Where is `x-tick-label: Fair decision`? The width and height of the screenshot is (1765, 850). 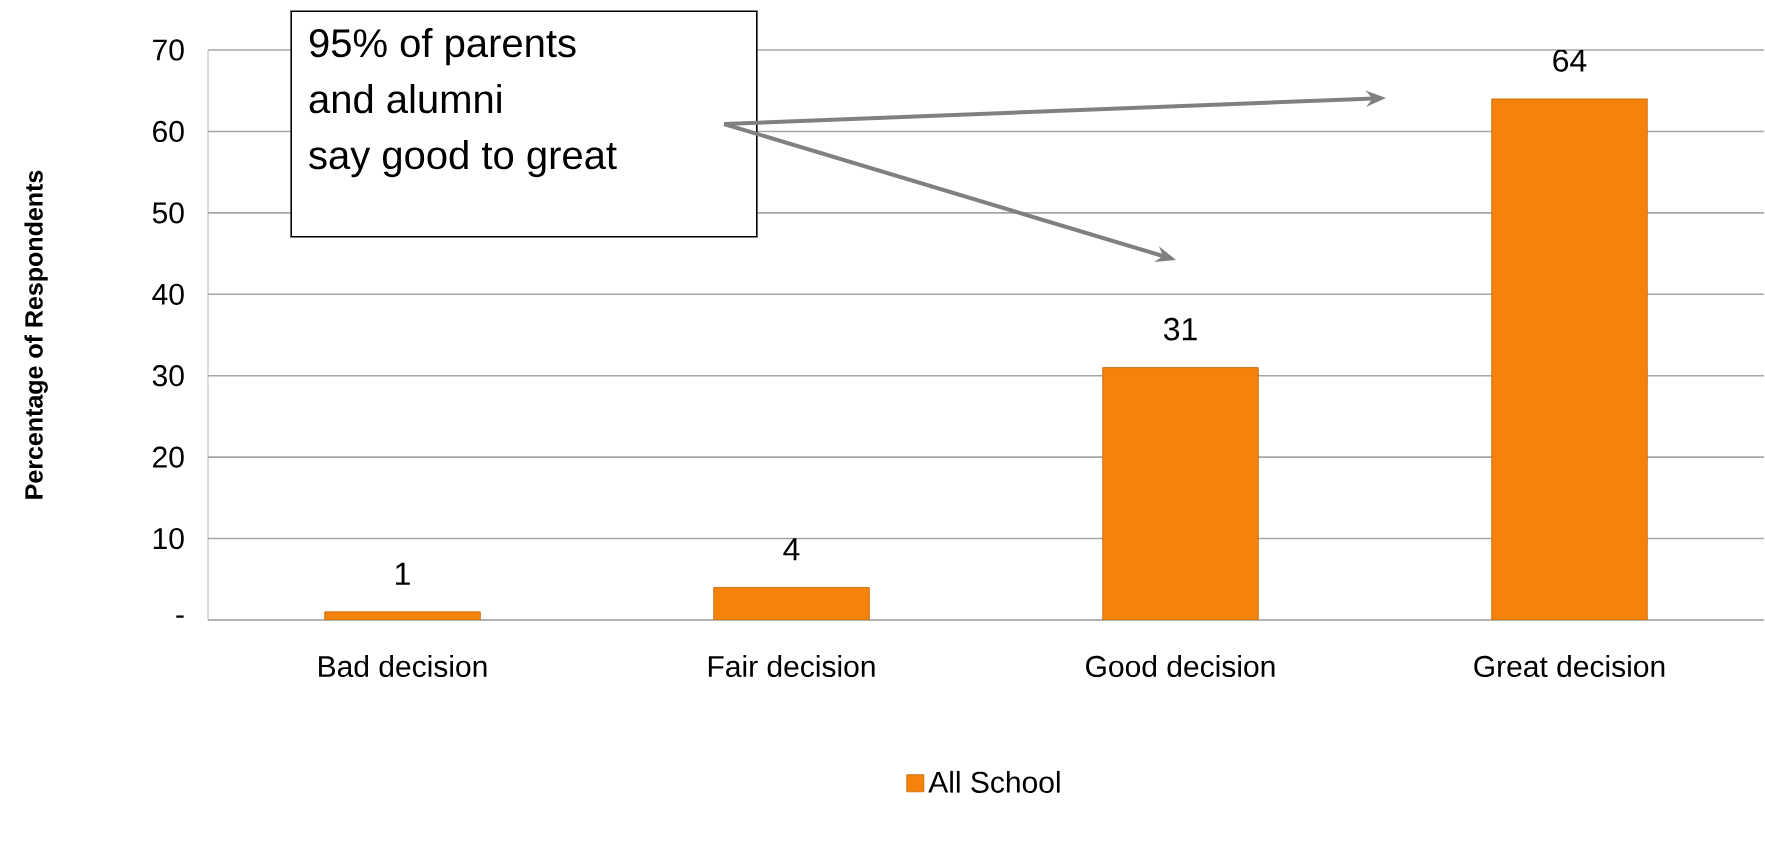
x-tick-label: Fair decision is located at coordinates (791, 666).